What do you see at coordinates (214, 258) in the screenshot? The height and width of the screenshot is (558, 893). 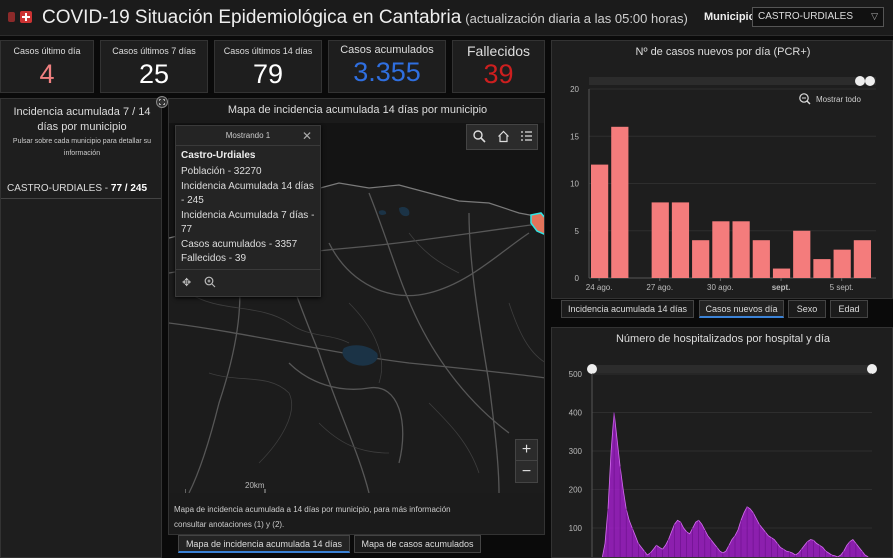 I see `popup-line: Fallecidos - 39` at bounding box center [214, 258].